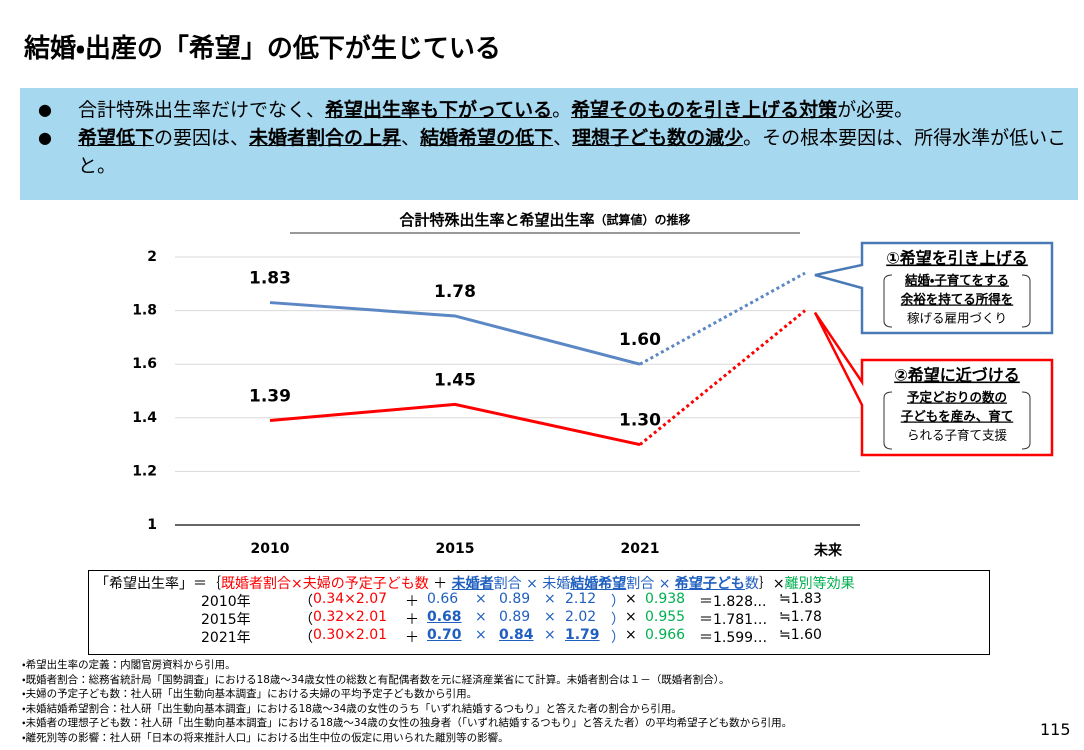  Describe the element at coordinates (658, 138) in the screenshot. I see `bullet-text: 理想子ども数の減少` at that location.